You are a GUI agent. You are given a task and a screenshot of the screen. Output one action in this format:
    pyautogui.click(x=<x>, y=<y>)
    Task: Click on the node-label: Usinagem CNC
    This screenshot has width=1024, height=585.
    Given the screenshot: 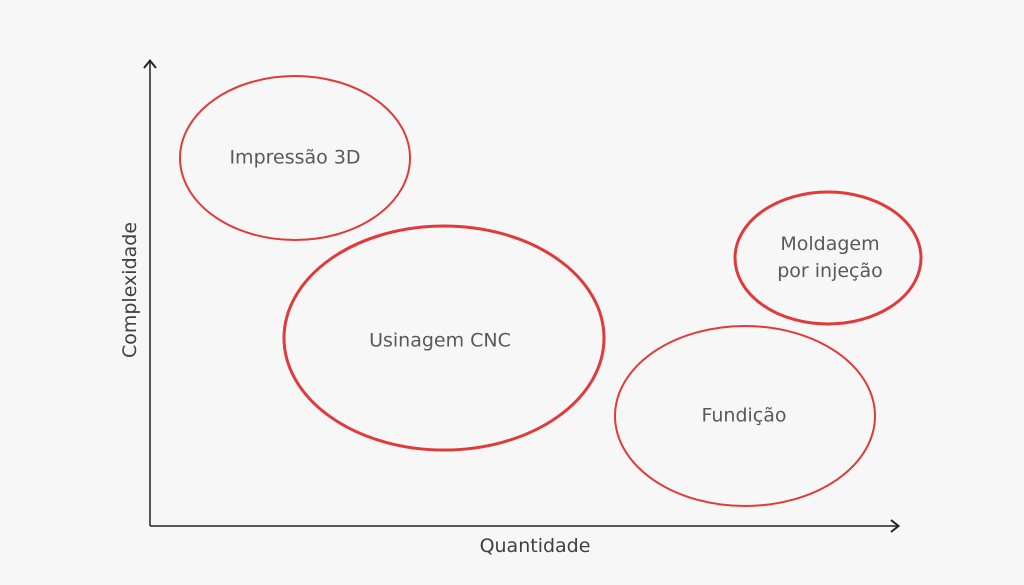 What is the action you would take?
    pyautogui.click(x=440, y=340)
    